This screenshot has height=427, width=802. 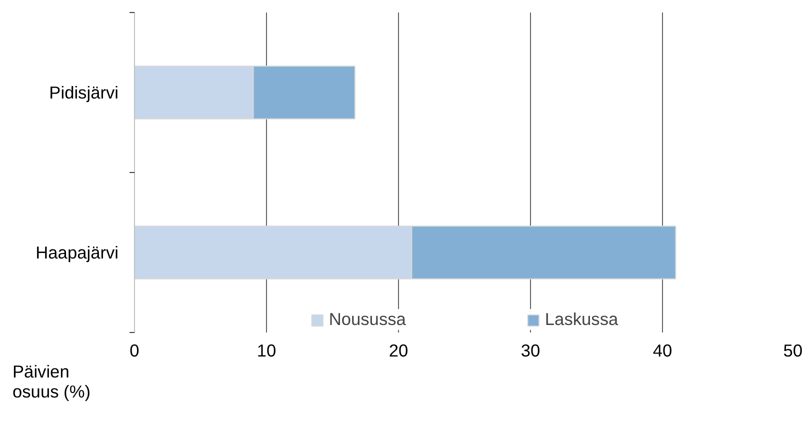 I want to click on y-tick-label: Pidisjärvi, so click(x=84, y=92).